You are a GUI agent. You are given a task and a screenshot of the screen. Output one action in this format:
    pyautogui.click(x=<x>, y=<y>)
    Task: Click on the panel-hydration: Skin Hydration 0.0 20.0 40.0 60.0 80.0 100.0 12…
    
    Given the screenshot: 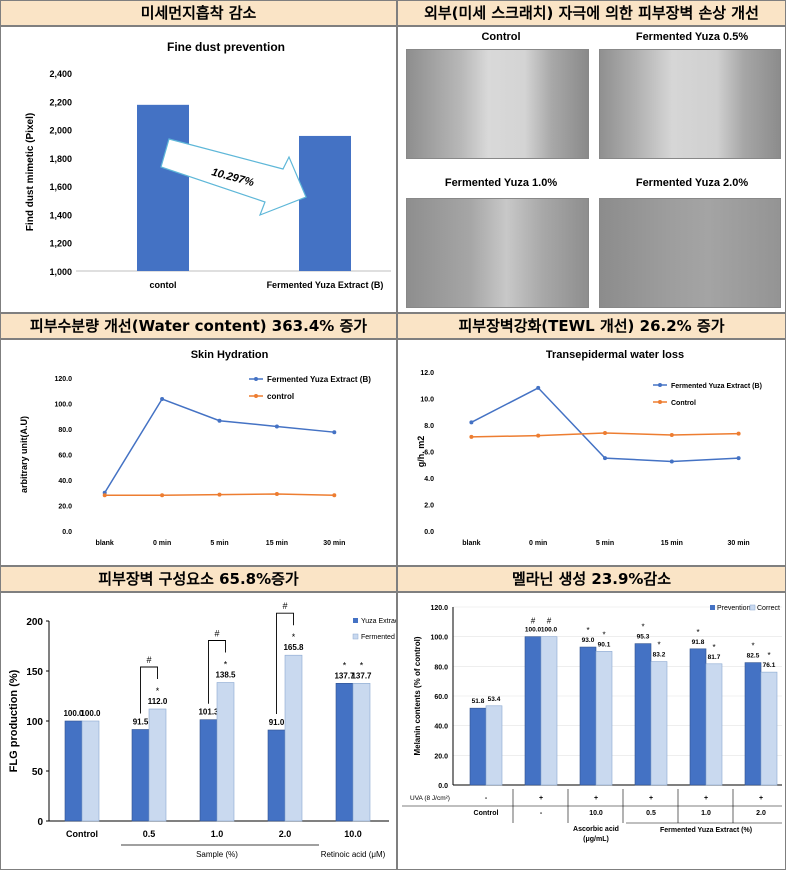 What is the action you would take?
    pyautogui.click(x=198, y=452)
    